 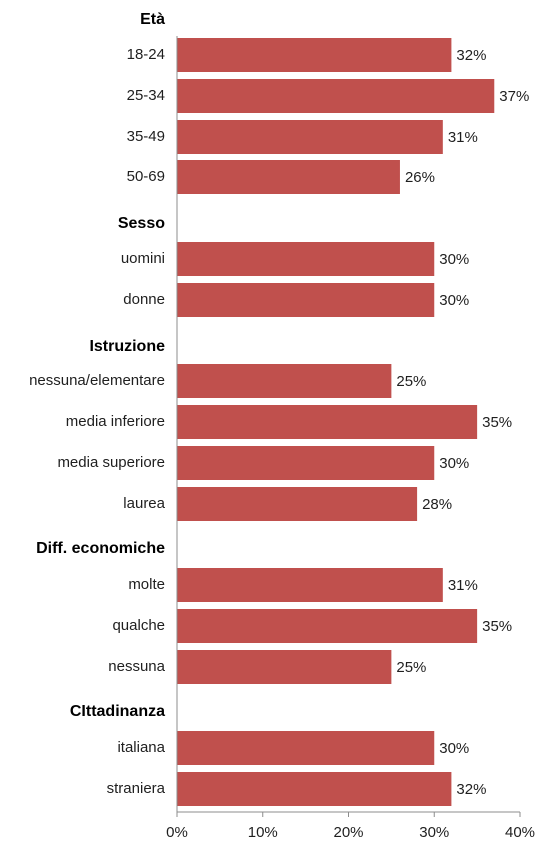 What do you see at coordinates (434, 832) in the screenshot?
I see `x-tick-label: 30%` at bounding box center [434, 832].